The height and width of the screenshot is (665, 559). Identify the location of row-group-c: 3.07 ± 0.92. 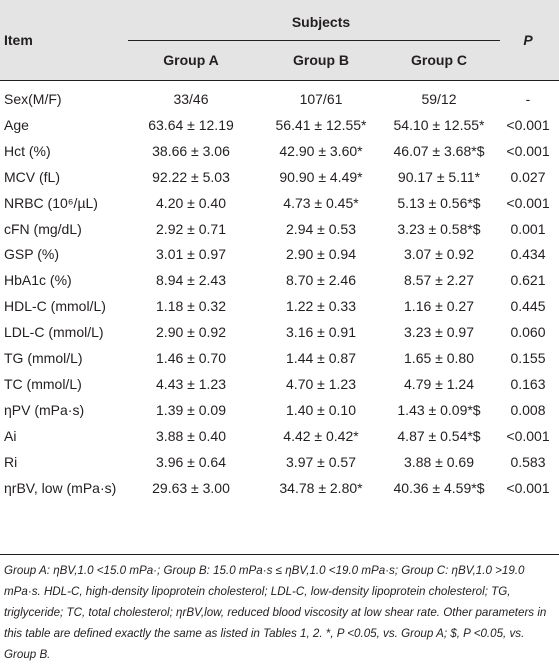
(439, 254).